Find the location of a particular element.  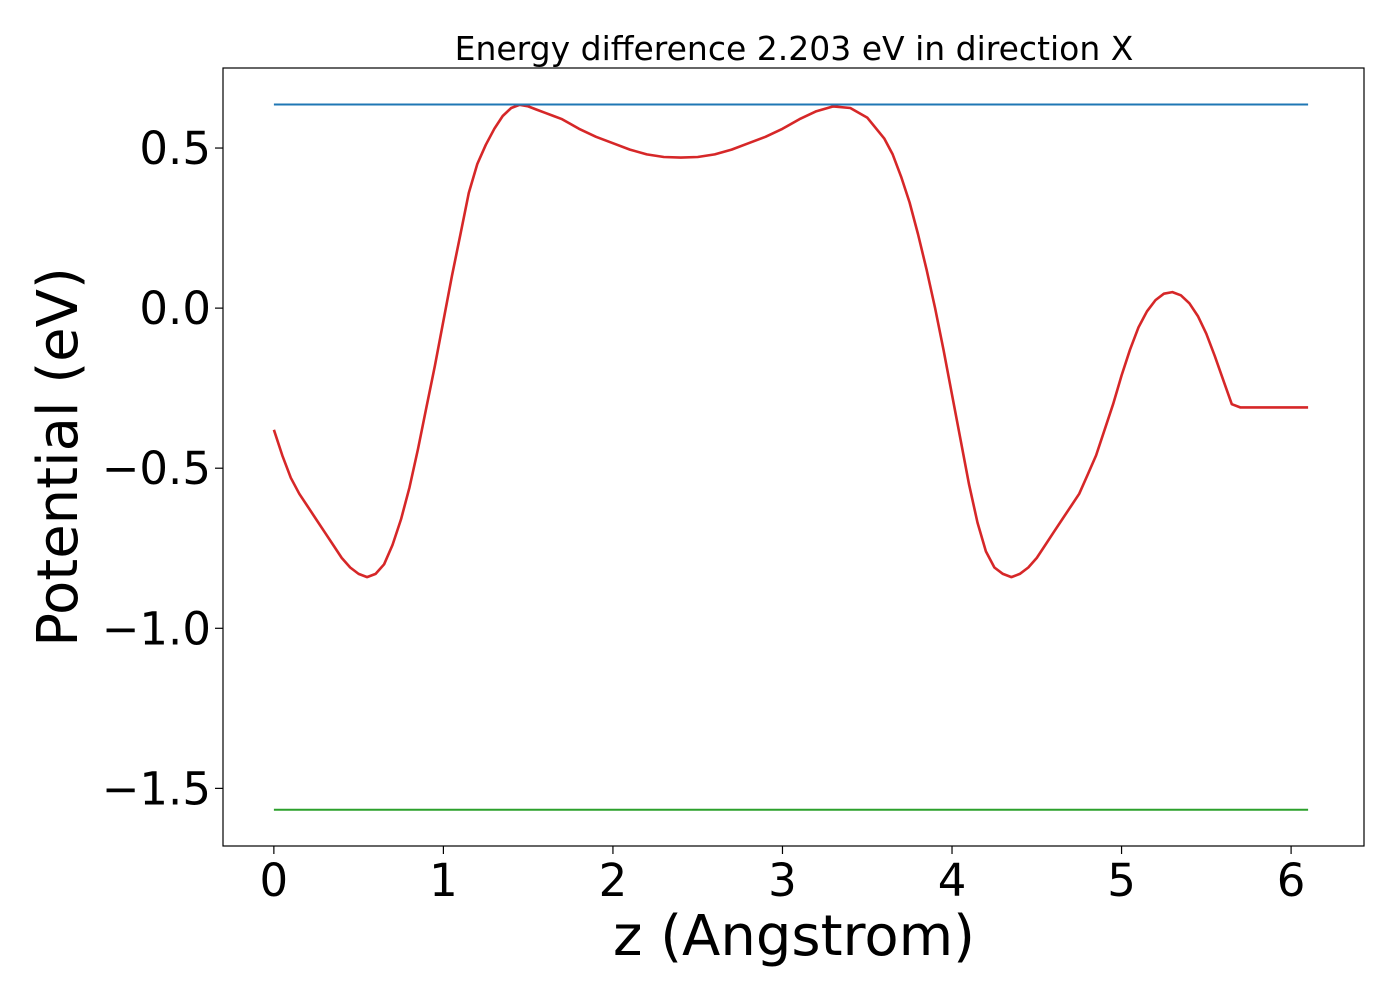

x-axis: 0 1 2 3 4 5 6 is located at coordinates (783, 876).